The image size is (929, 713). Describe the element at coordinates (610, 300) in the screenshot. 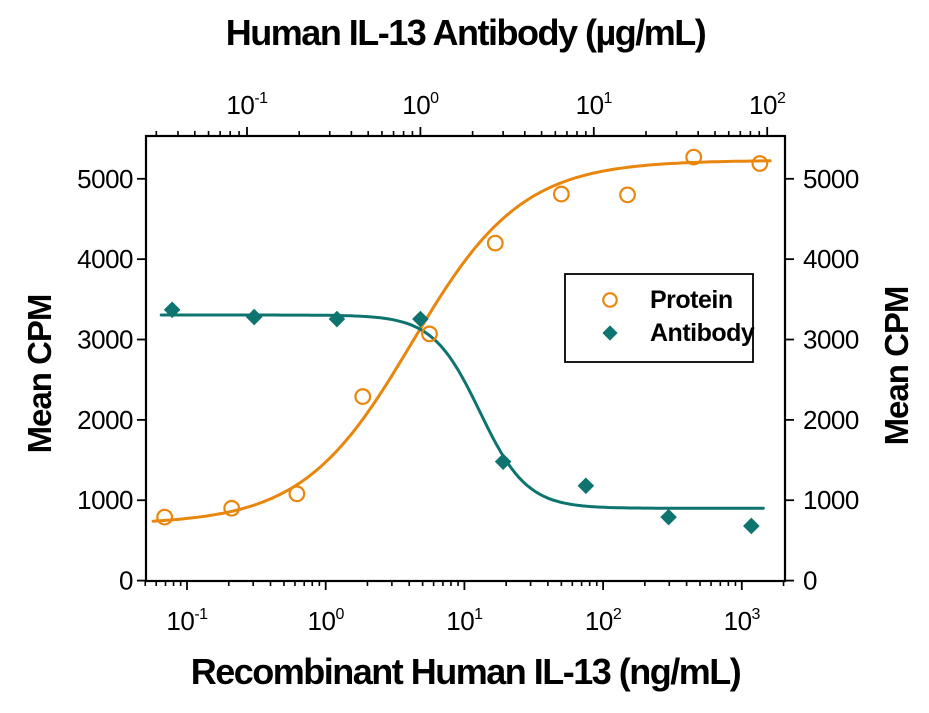

I see `legend-marker-protein-icon` at that location.